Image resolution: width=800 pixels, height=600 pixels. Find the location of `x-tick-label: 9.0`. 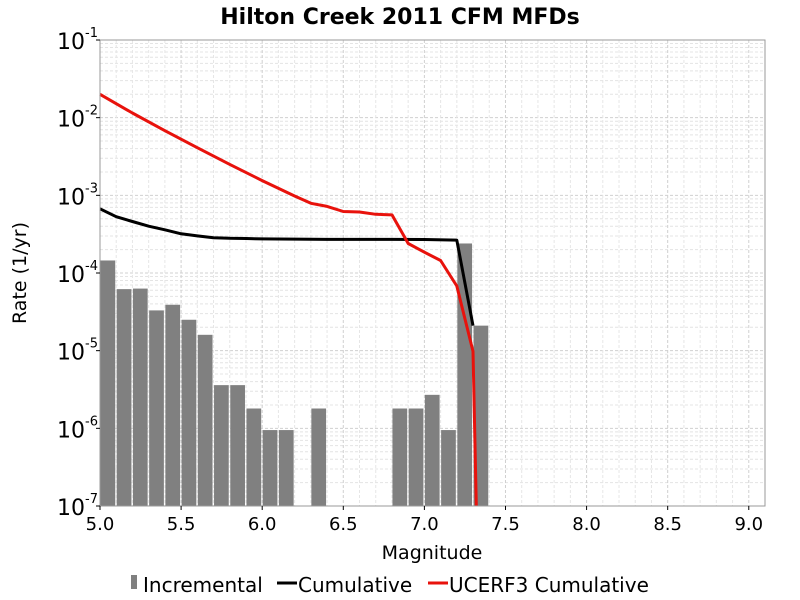

x-tick-label: 9.0 is located at coordinates (748, 524).